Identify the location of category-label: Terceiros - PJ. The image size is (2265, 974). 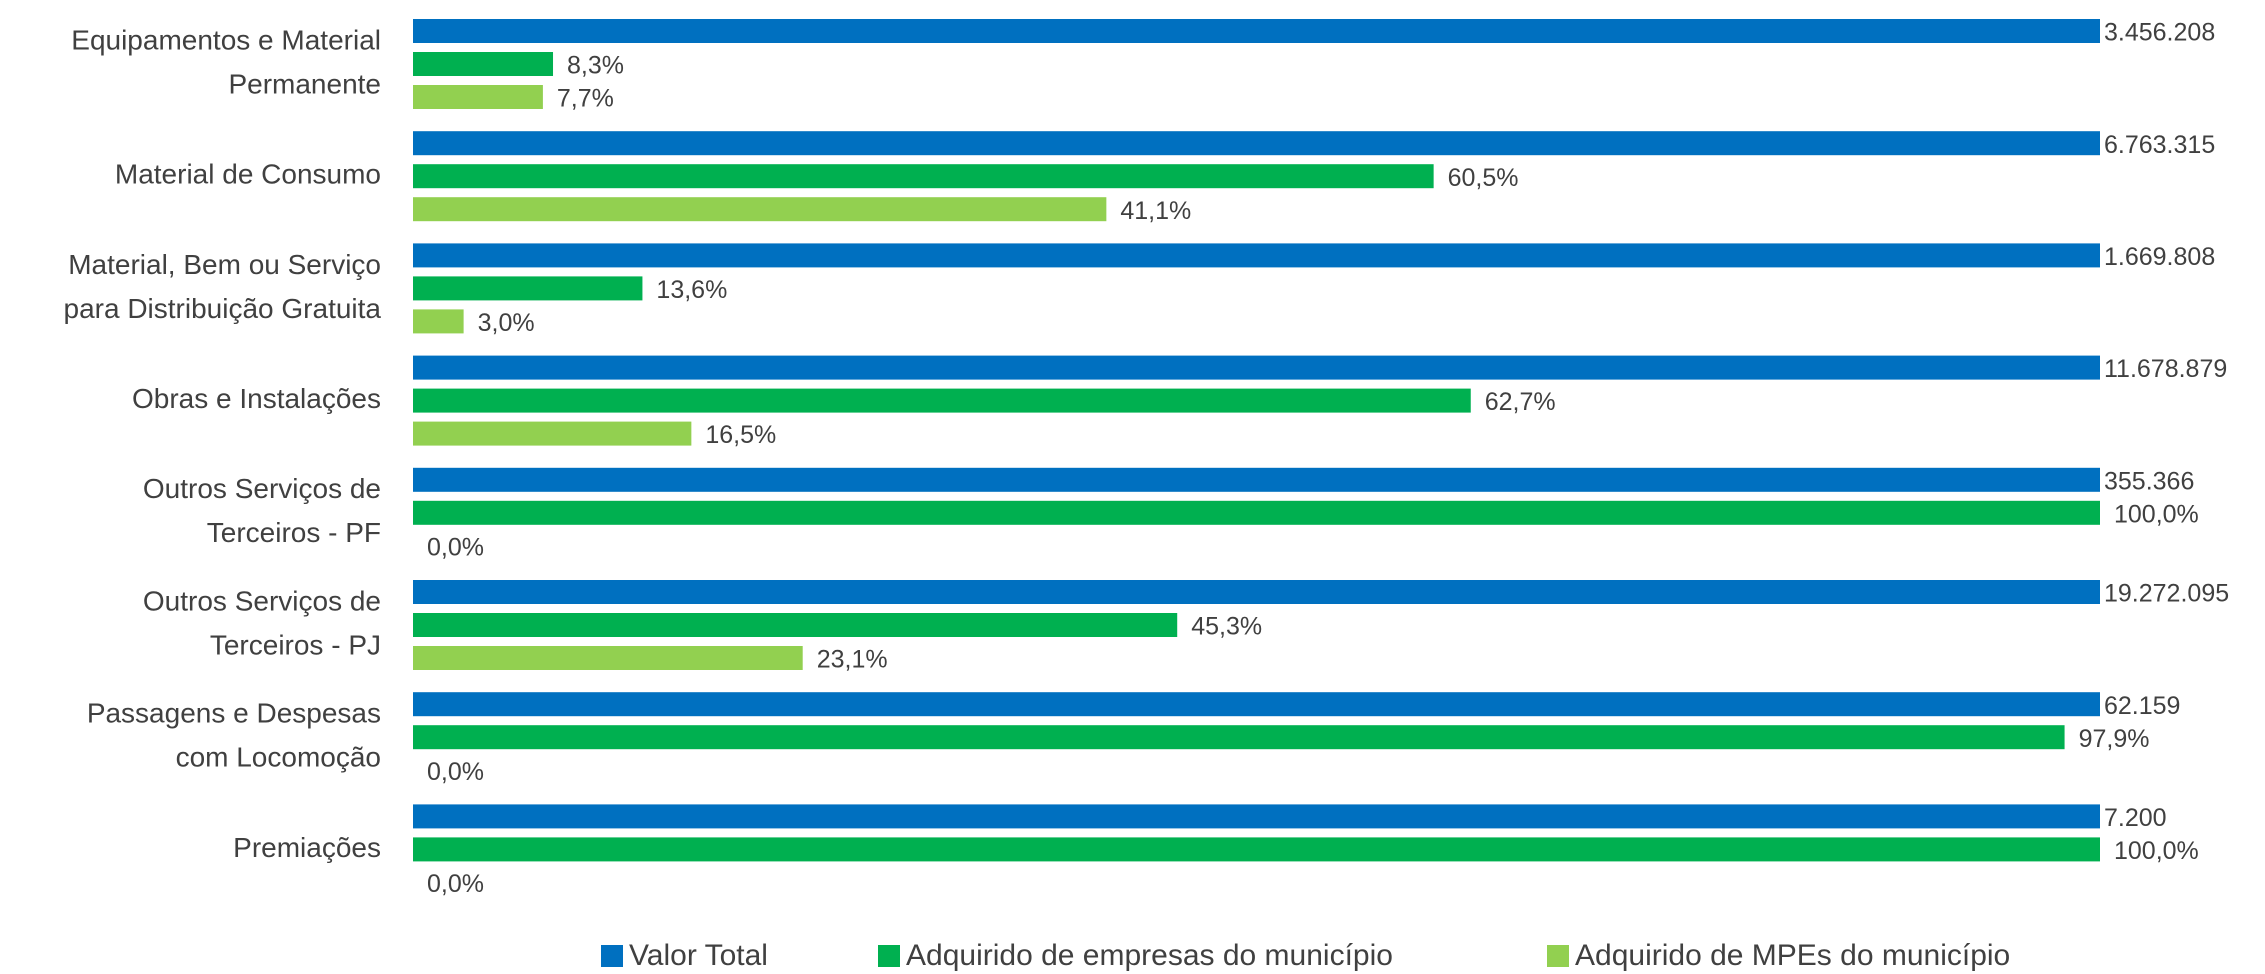
(295, 644).